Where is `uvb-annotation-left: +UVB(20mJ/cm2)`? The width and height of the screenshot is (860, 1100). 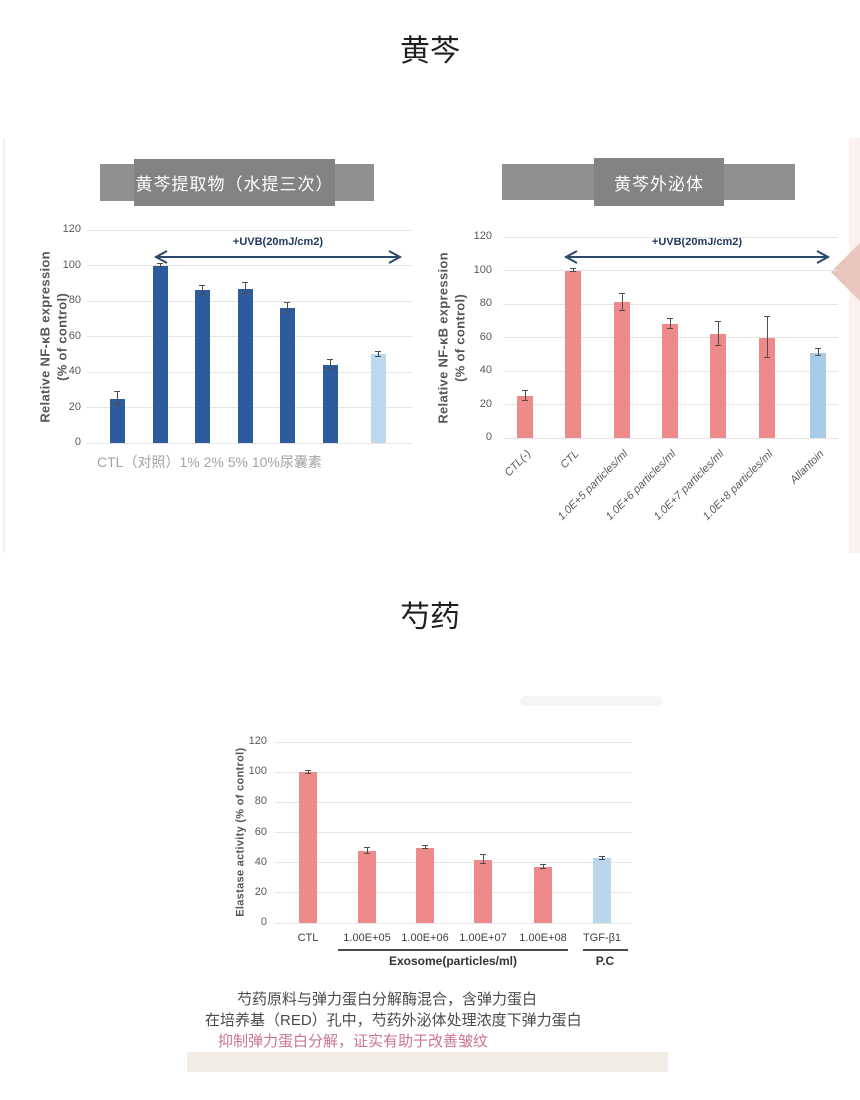 uvb-annotation-left: +UVB(20mJ/cm2) is located at coordinates (278, 242).